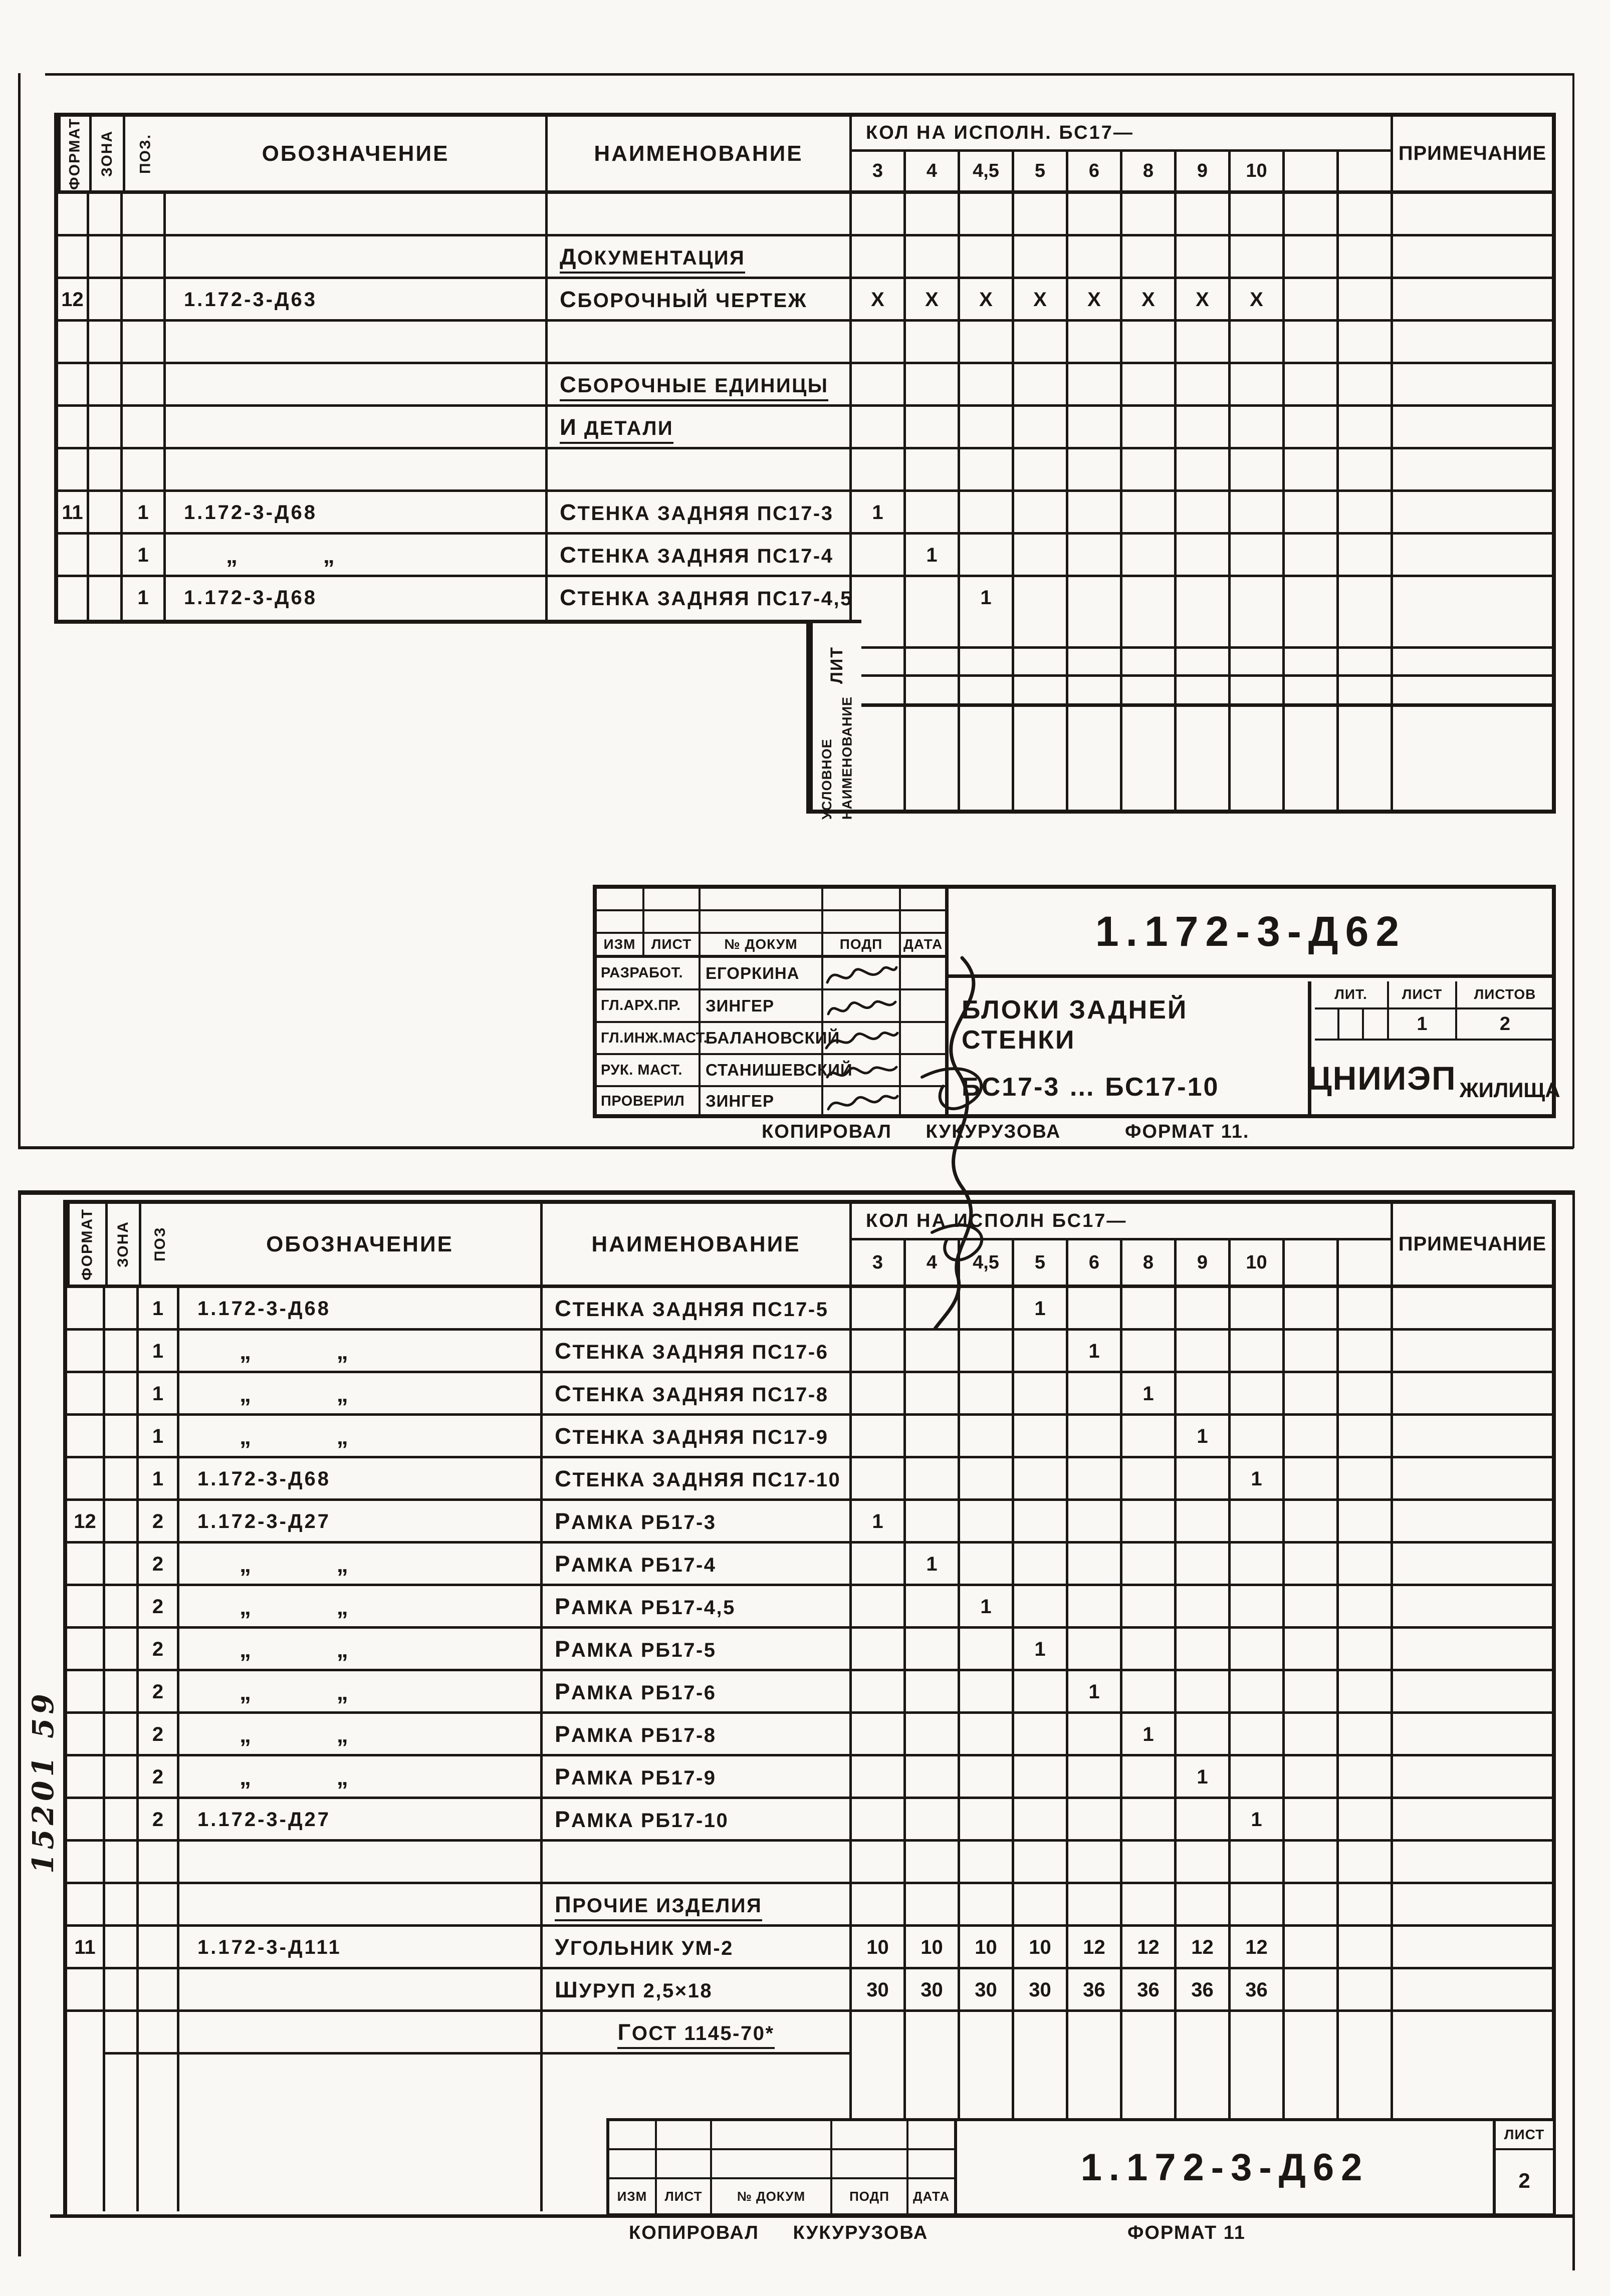 The height and width of the screenshot is (2296, 1610). Describe the element at coordinates (697, 1948) in the screenshot. I see `cell-item-name: Угольник УМ-2` at that location.